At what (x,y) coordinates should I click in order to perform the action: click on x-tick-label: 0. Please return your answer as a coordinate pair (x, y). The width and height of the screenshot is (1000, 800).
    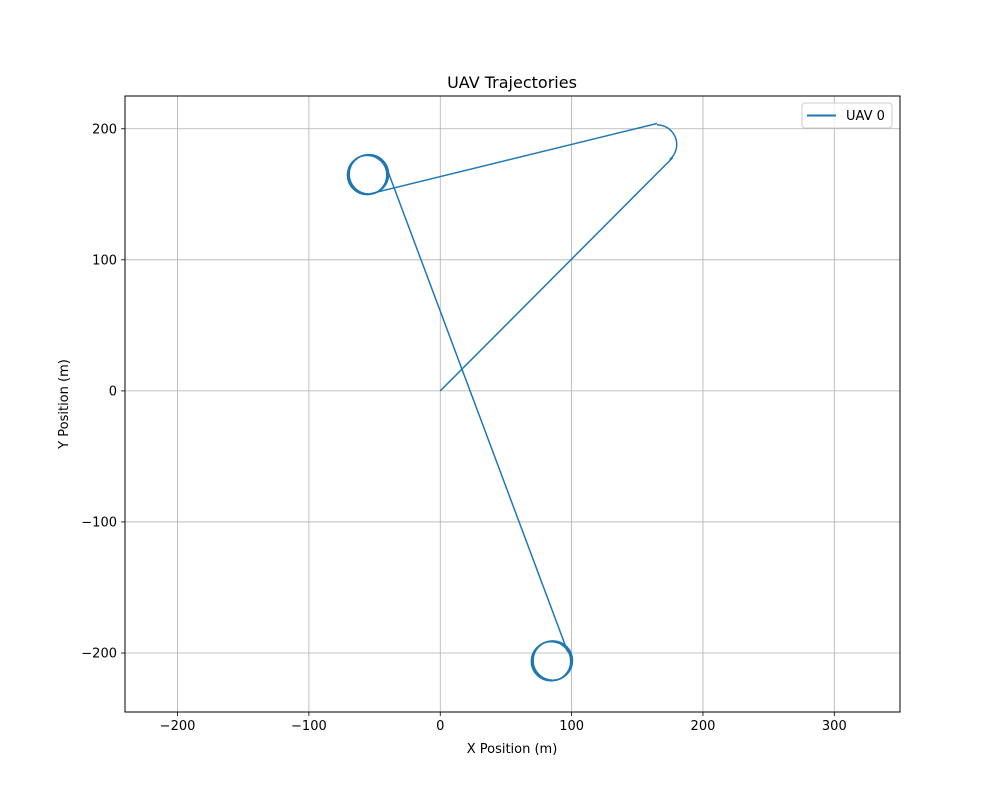
    Looking at the image, I should click on (440, 726).